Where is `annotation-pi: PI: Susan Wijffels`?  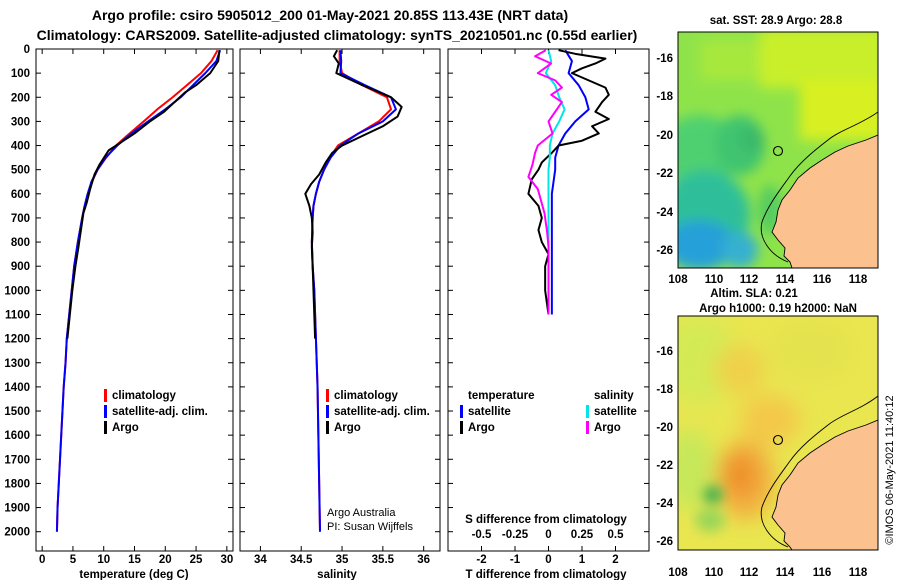 annotation-pi: PI: Susan Wijffels is located at coordinates (370, 527).